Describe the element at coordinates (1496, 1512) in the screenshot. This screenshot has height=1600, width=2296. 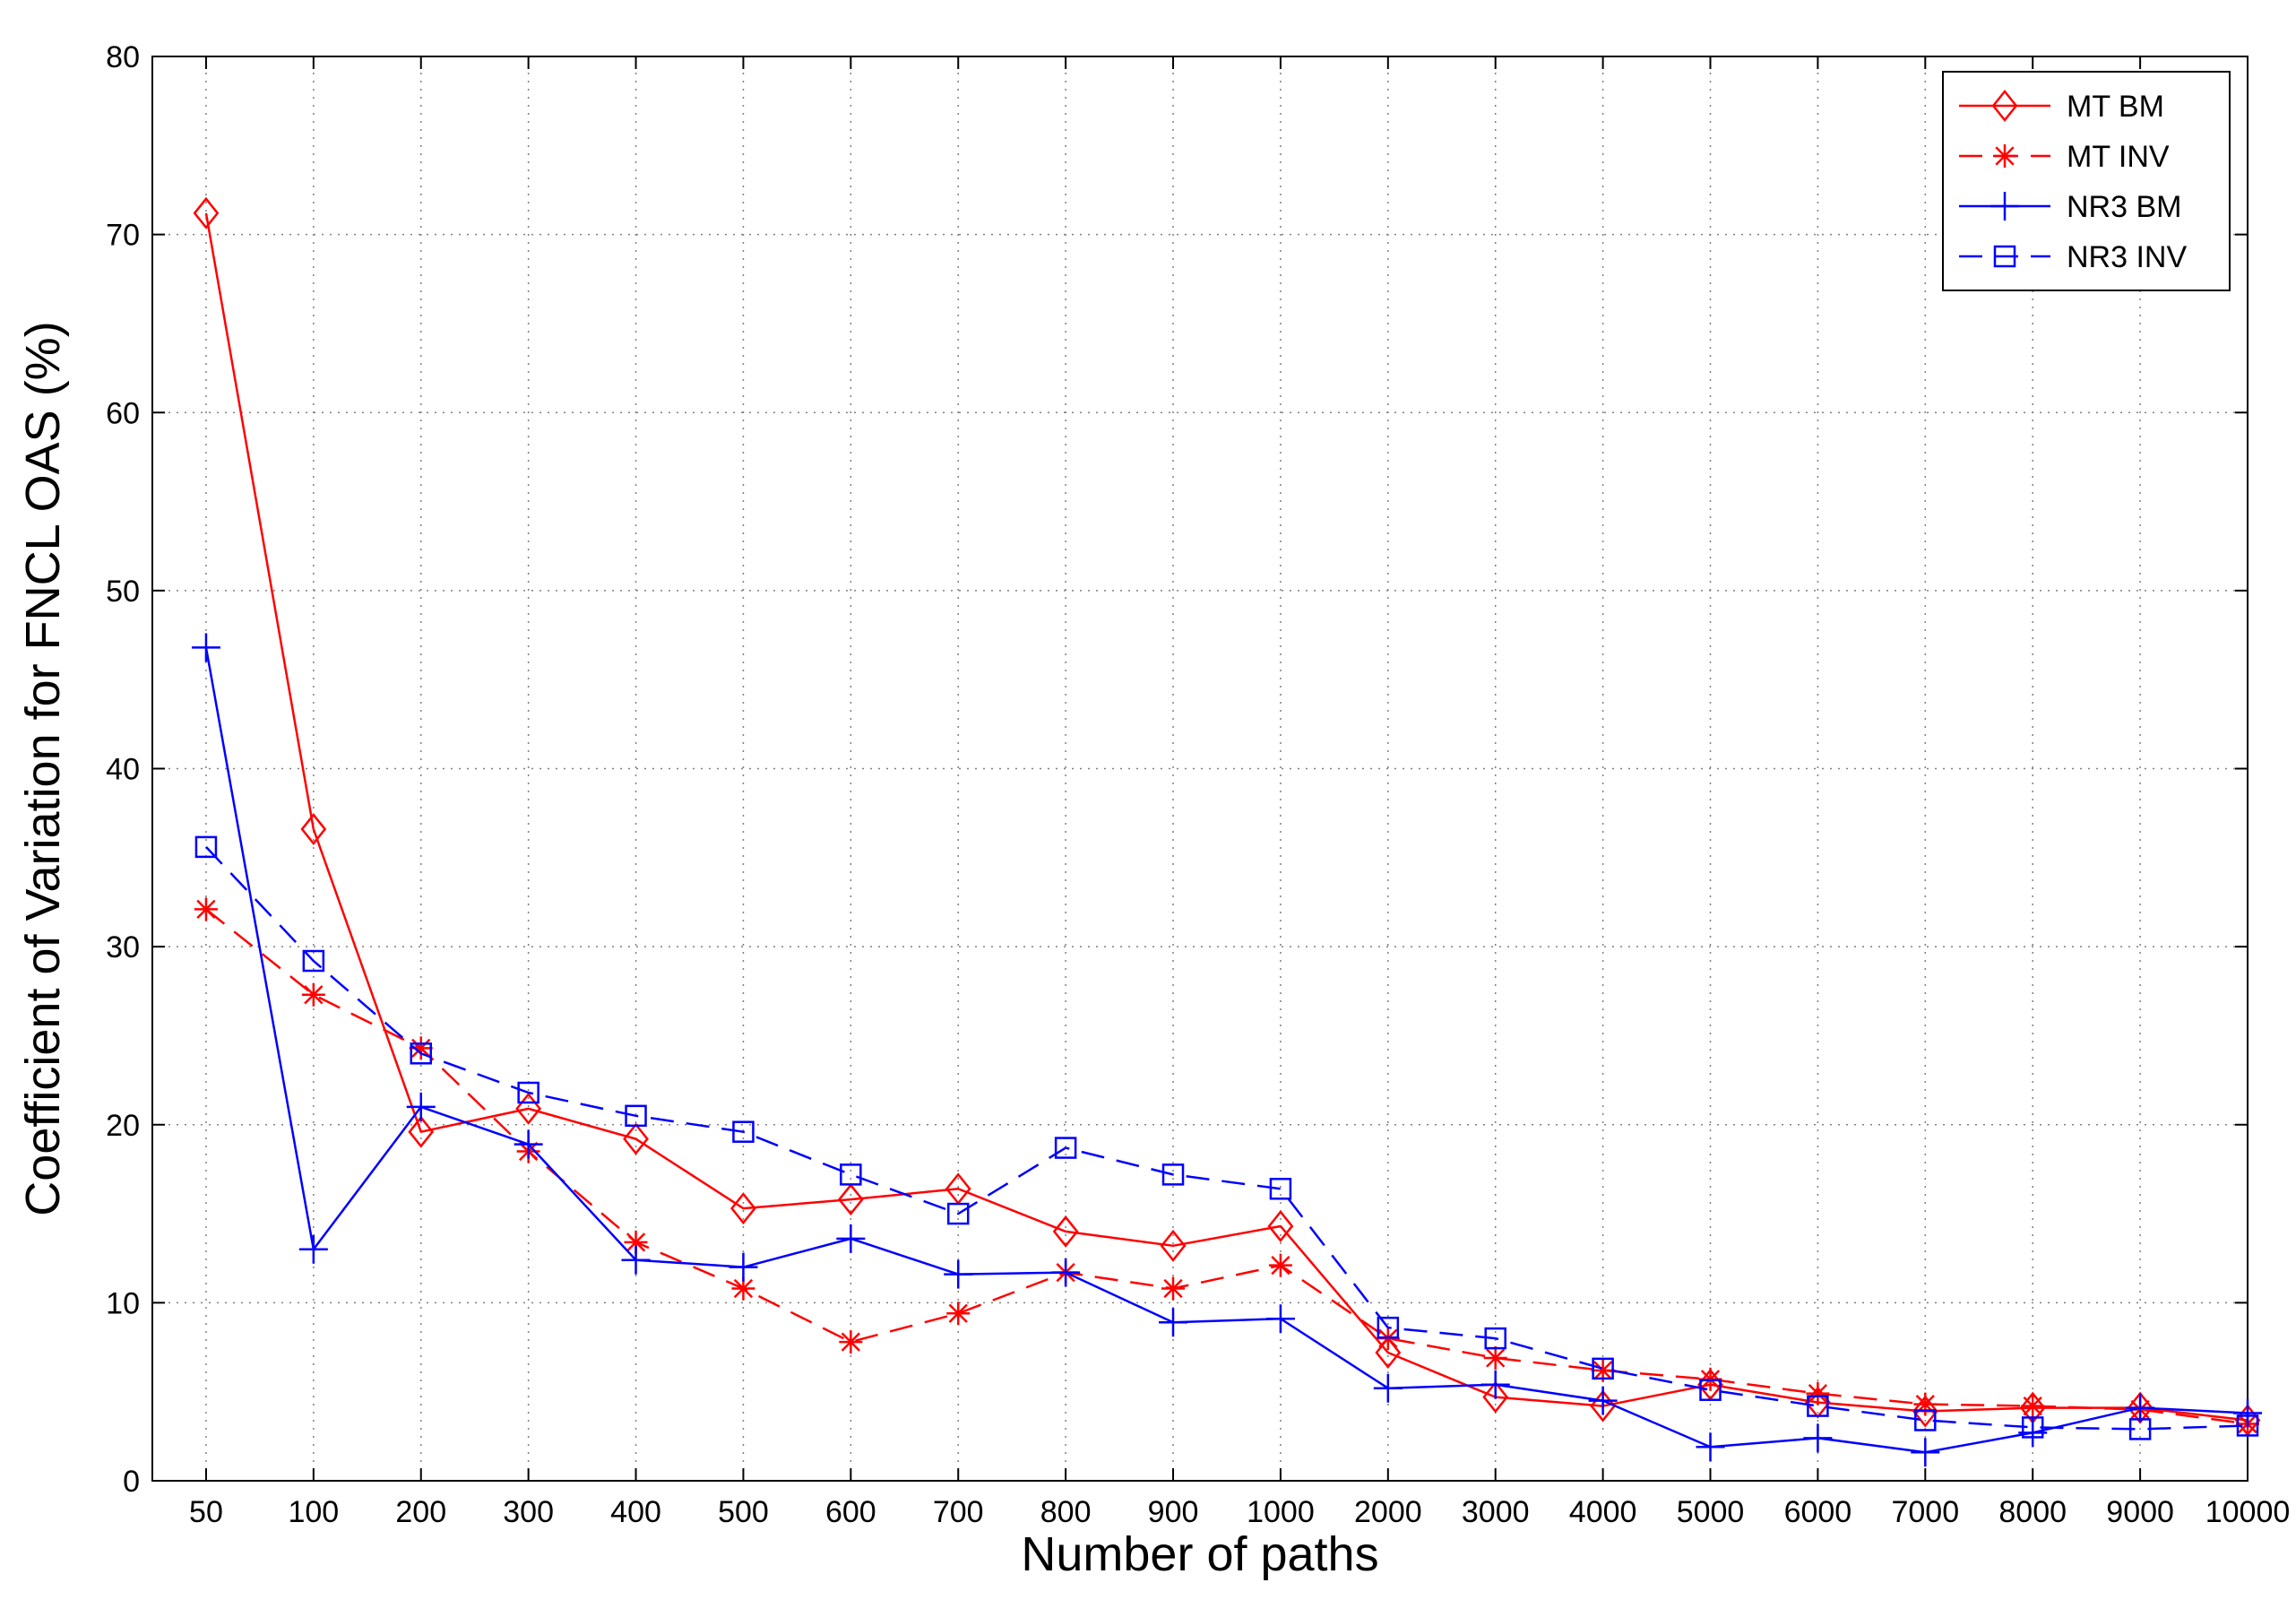
I see `x-tick-label: 3000` at that location.